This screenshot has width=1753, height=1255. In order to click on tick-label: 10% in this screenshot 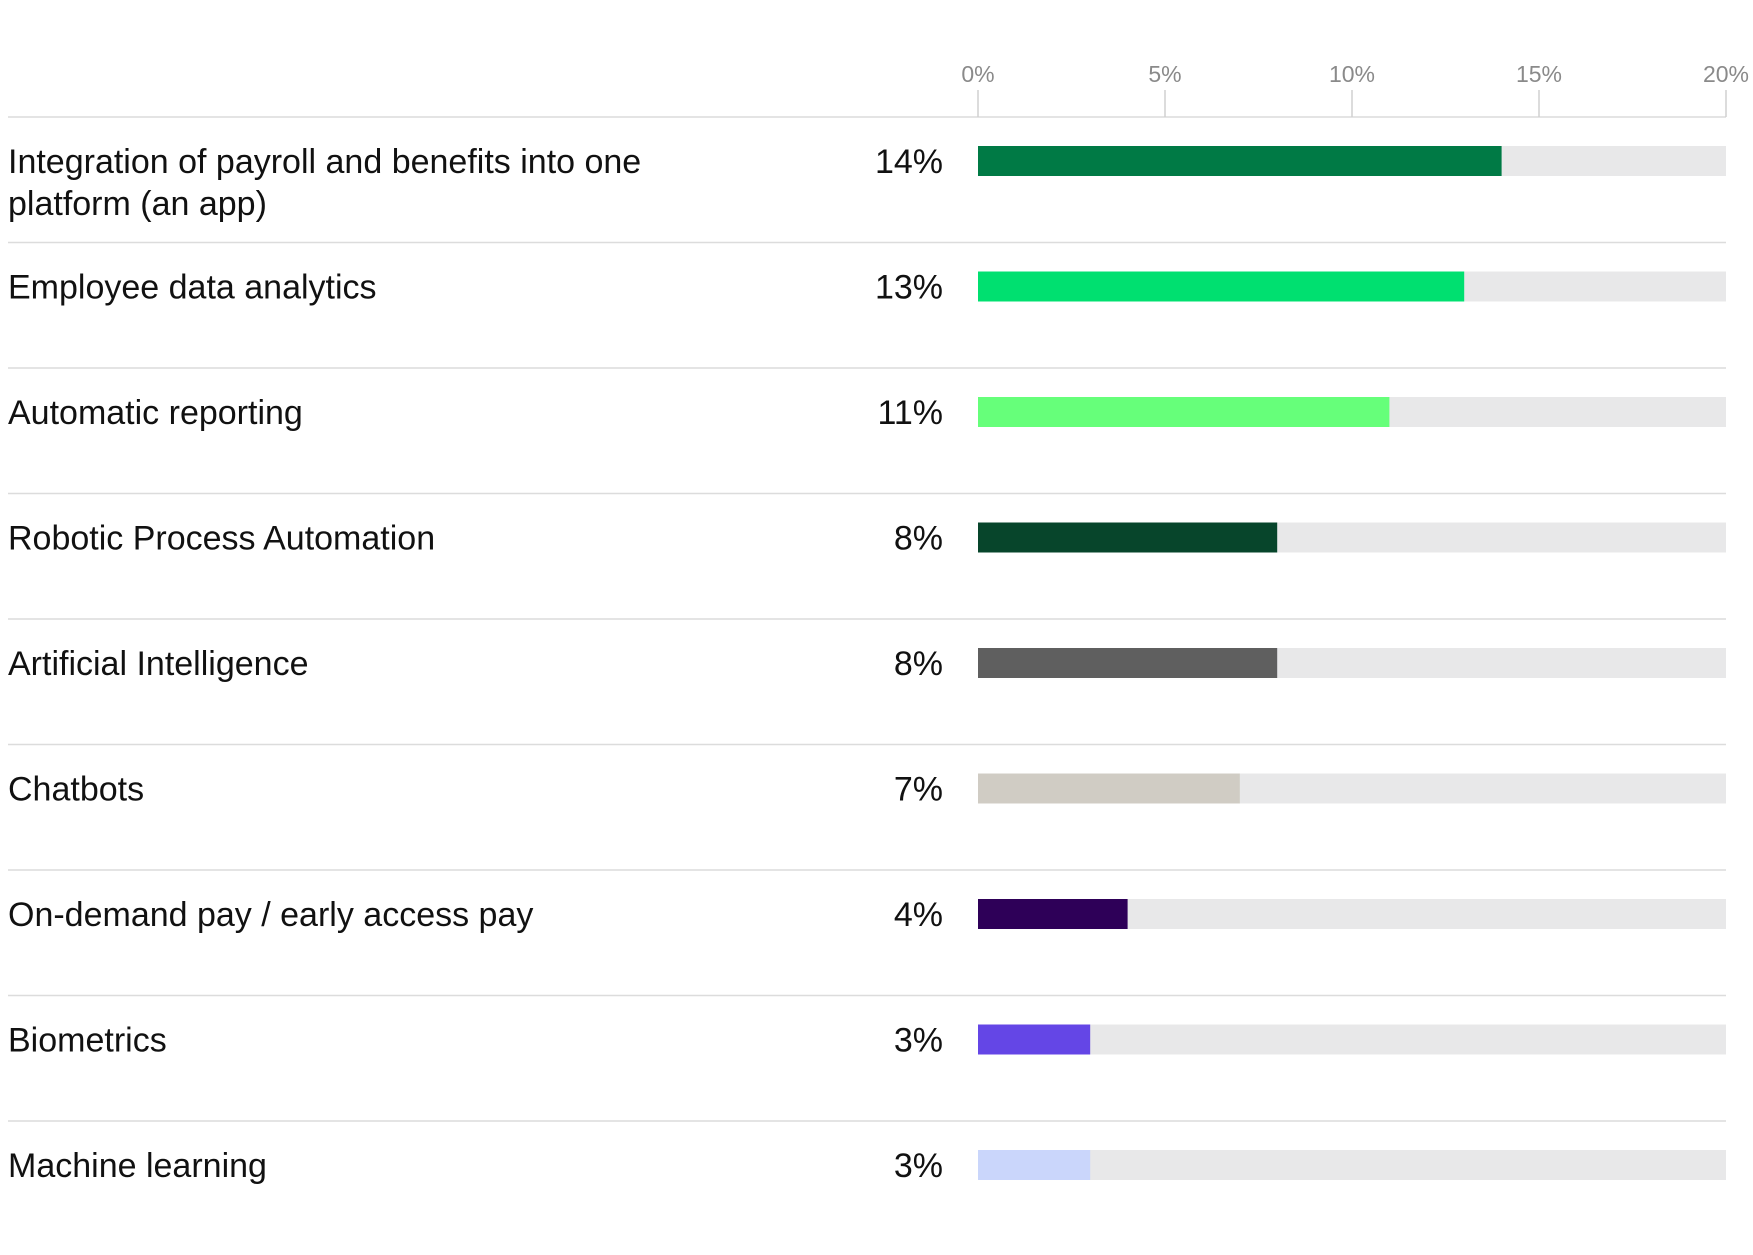, I will do `click(1352, 74)`.